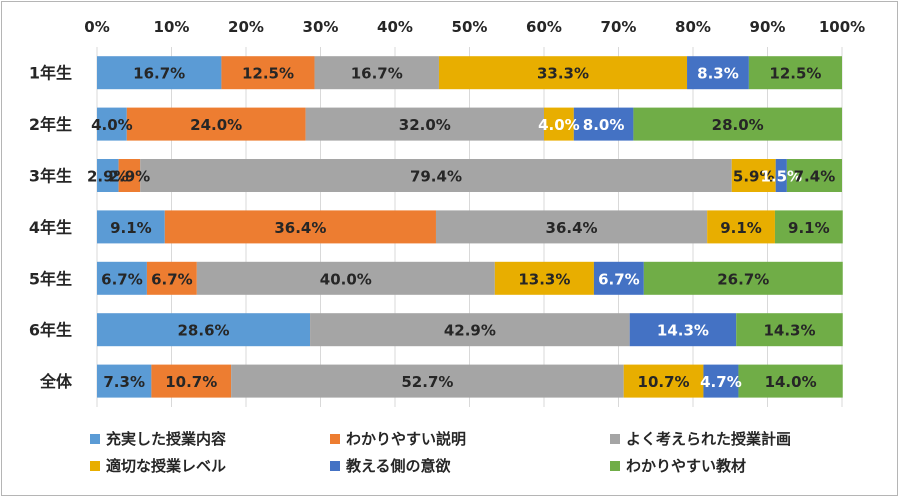  I want to click on data-label: 24.0%, so click(216, 125).